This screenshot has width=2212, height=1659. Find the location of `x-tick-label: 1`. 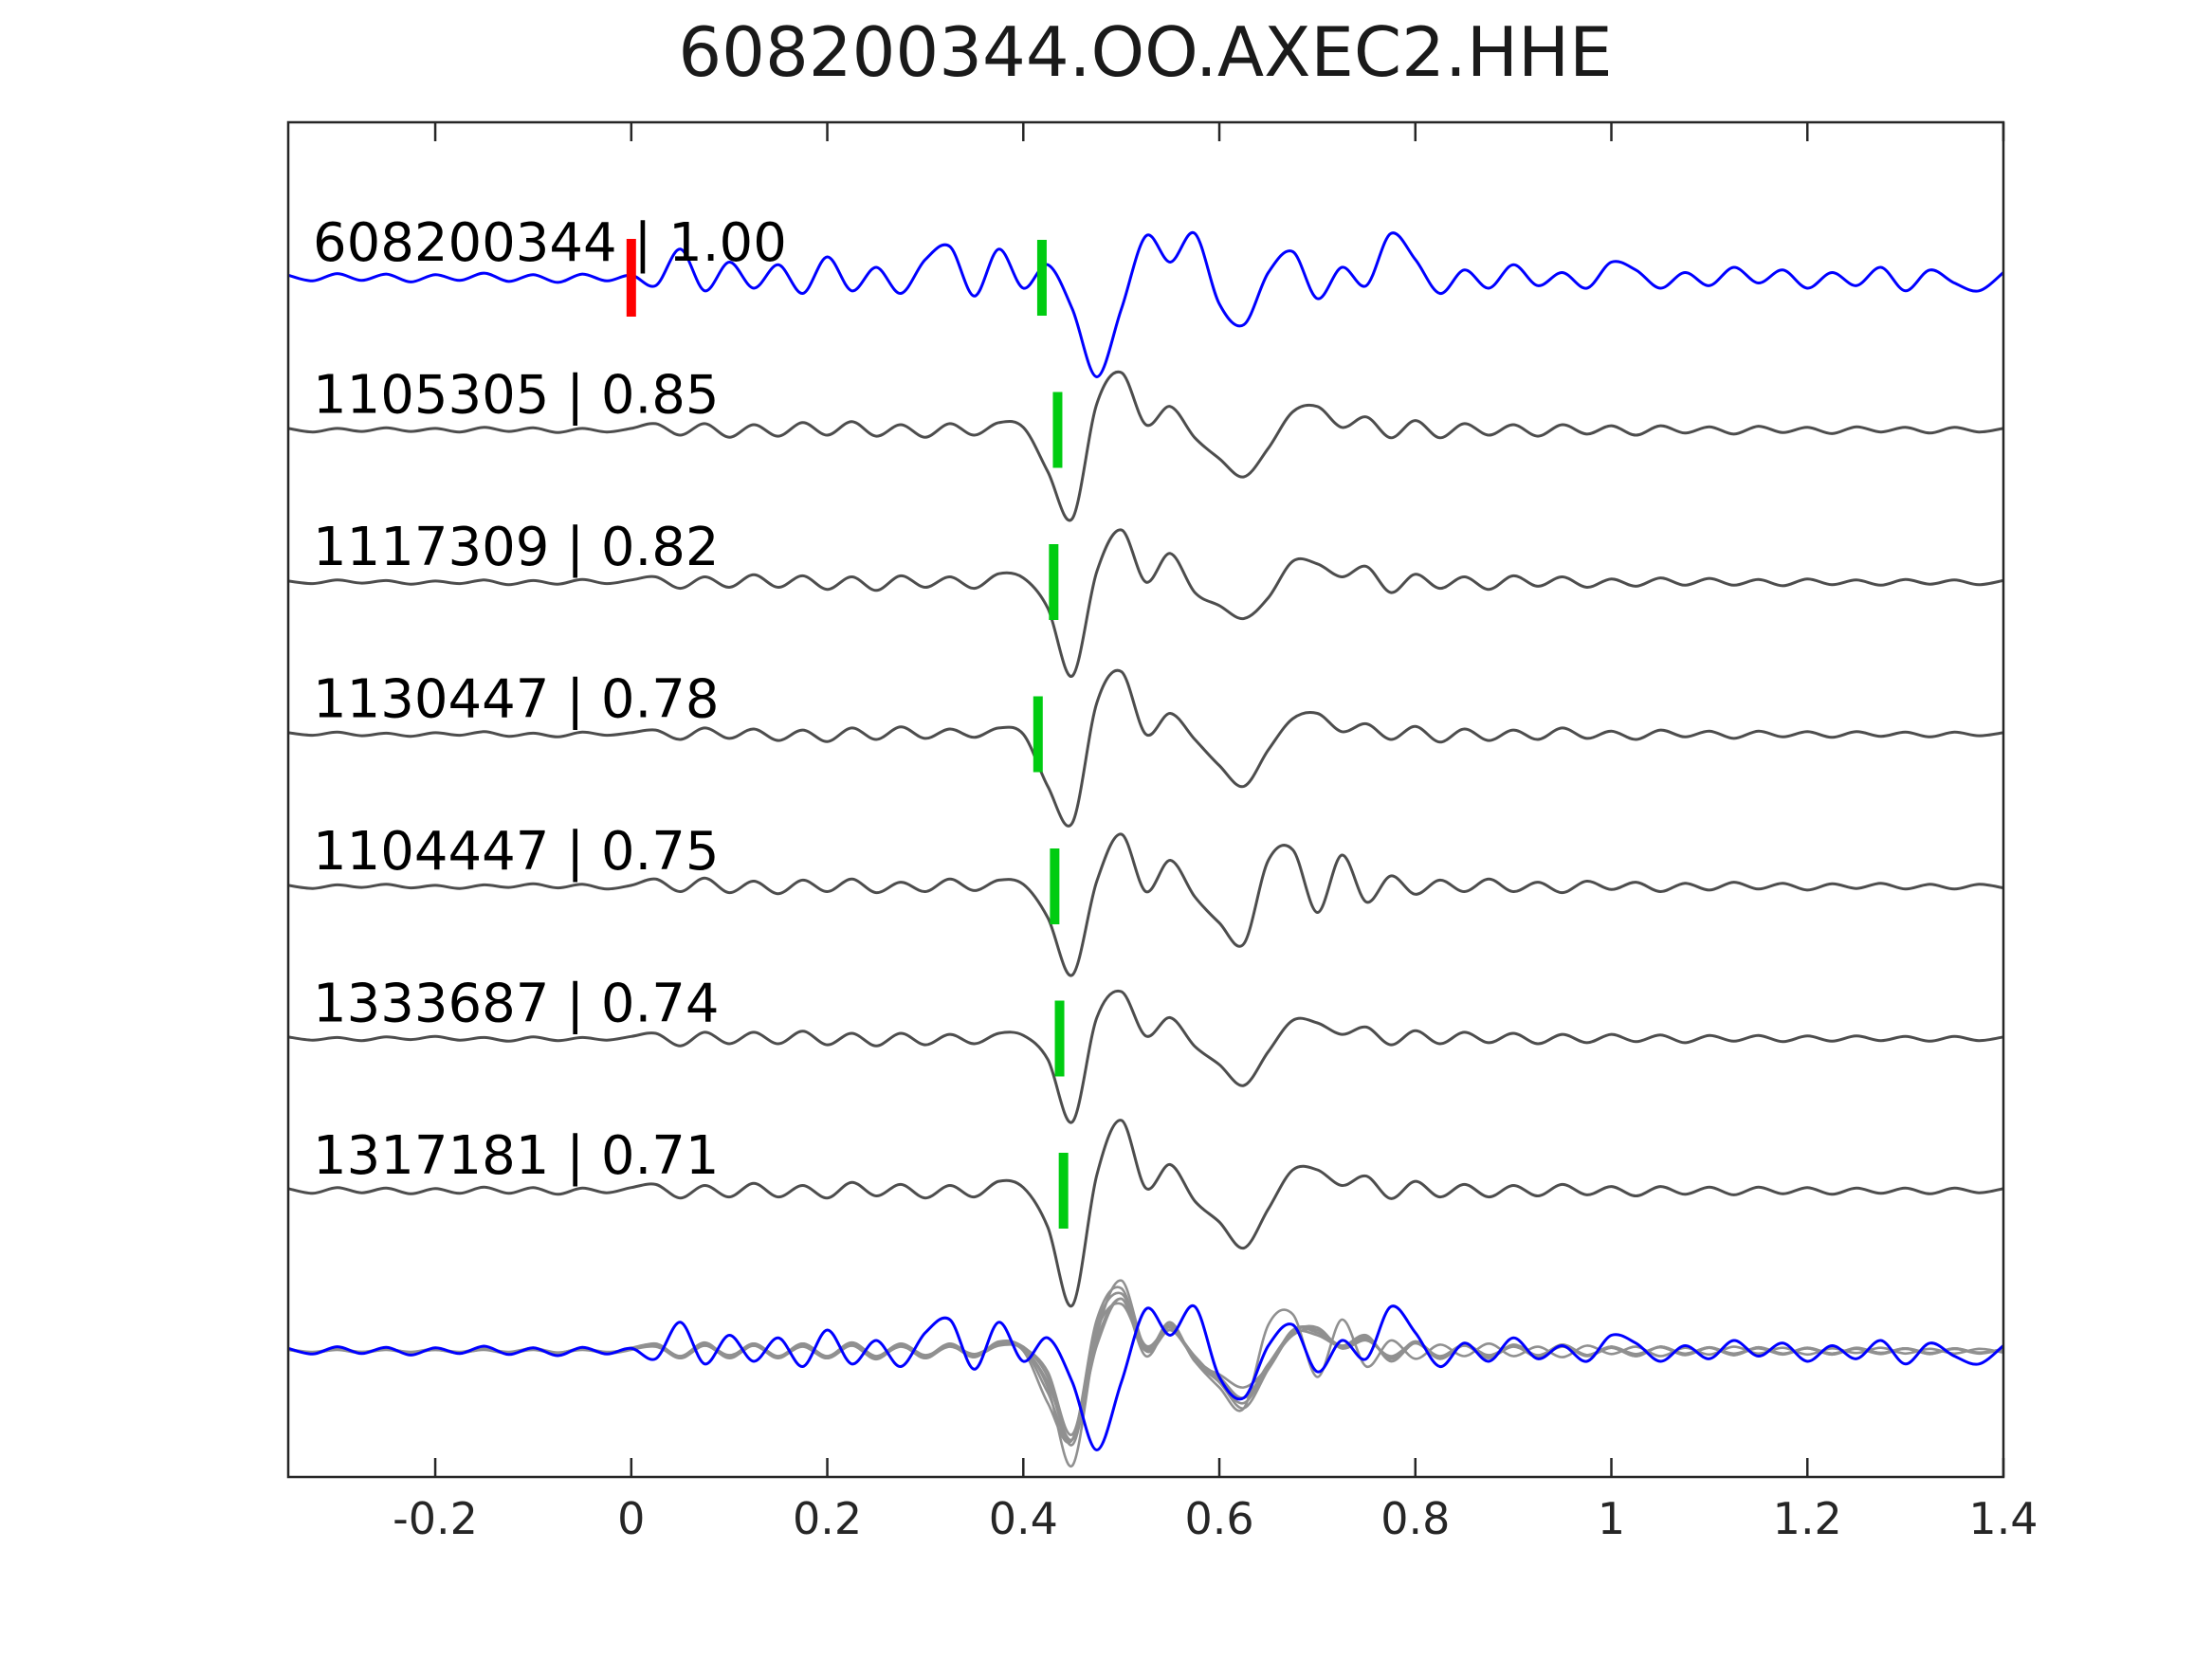

x-tick-label: 1 is located at coordinates (1611, 1518).